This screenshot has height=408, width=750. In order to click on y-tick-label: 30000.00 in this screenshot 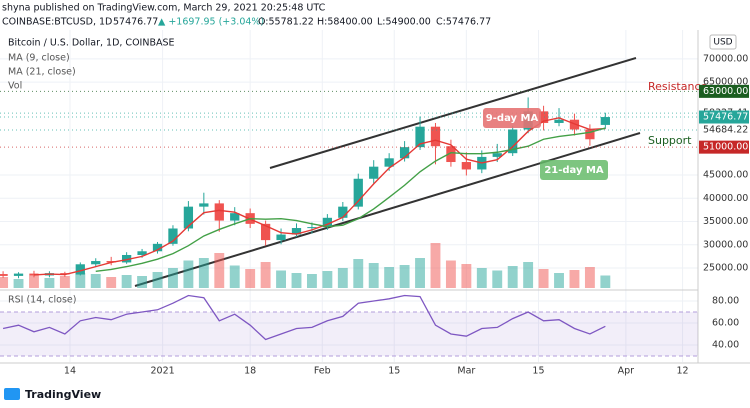, I will do `click(725, 244)`.